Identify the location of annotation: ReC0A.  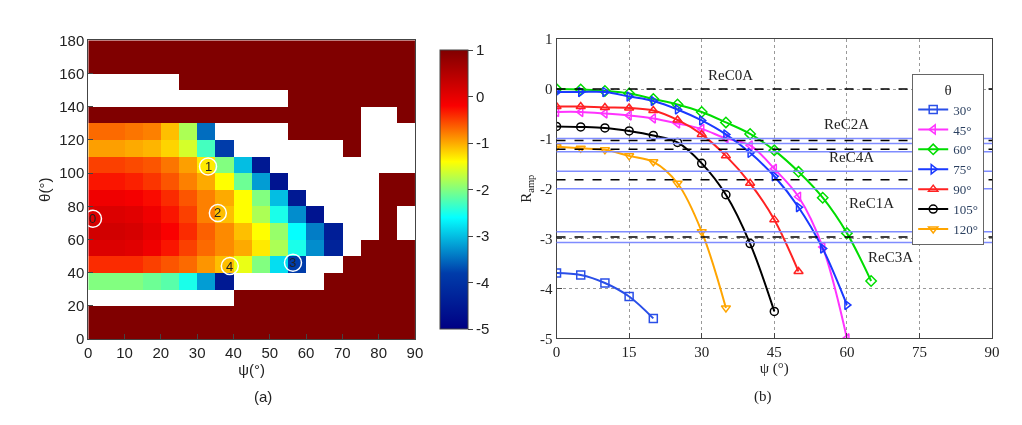
(731, 75).